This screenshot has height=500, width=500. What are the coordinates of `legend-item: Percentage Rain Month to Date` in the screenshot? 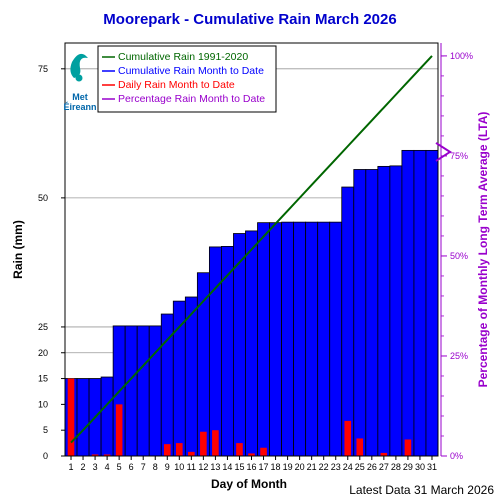 It's located at (191, 99).